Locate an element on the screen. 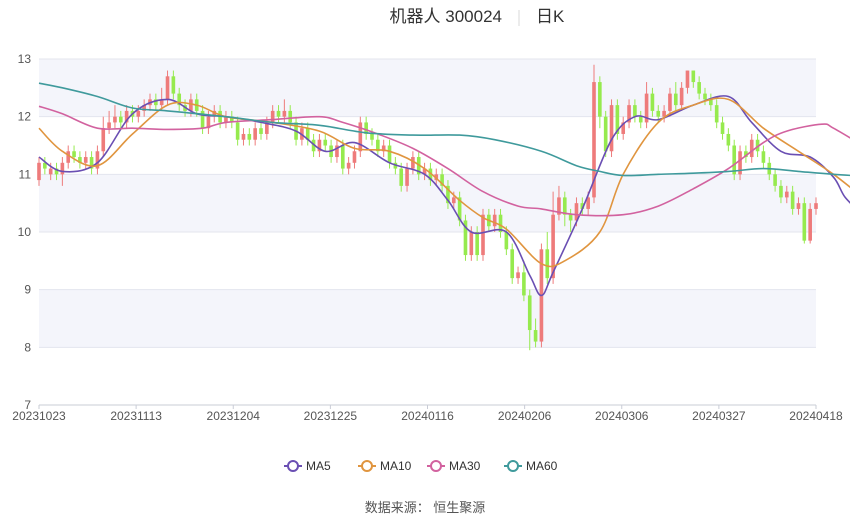 This screenshot has width=850, height=516. y-axis: 7 8 9 10 11 12 13 is located at coordinates (25, 232).